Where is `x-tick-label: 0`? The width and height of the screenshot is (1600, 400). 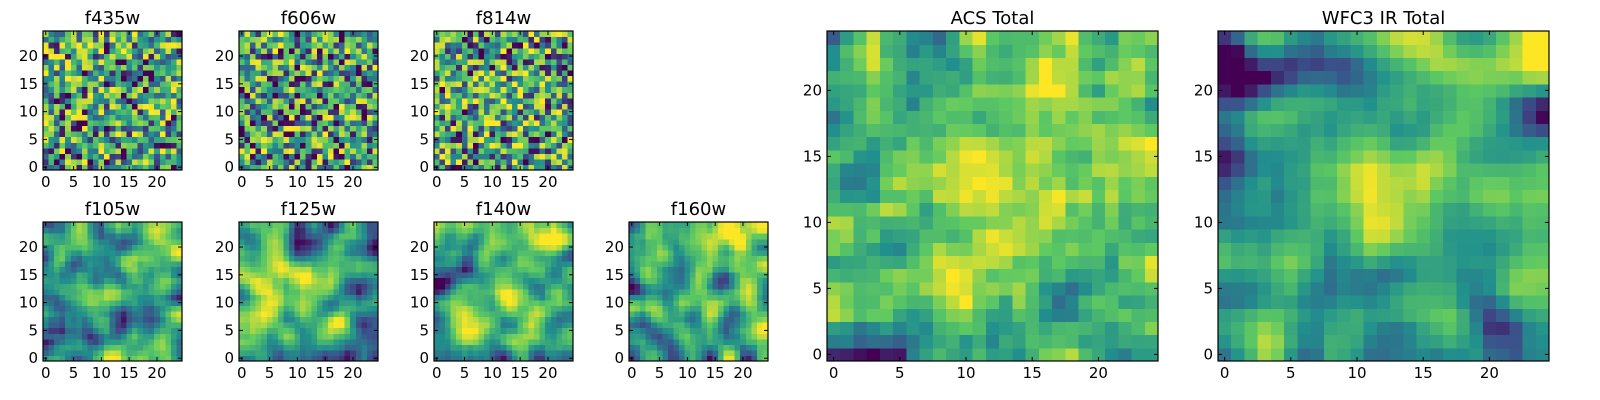 x-tick-label: 0 is located at coordinates (46, 373).